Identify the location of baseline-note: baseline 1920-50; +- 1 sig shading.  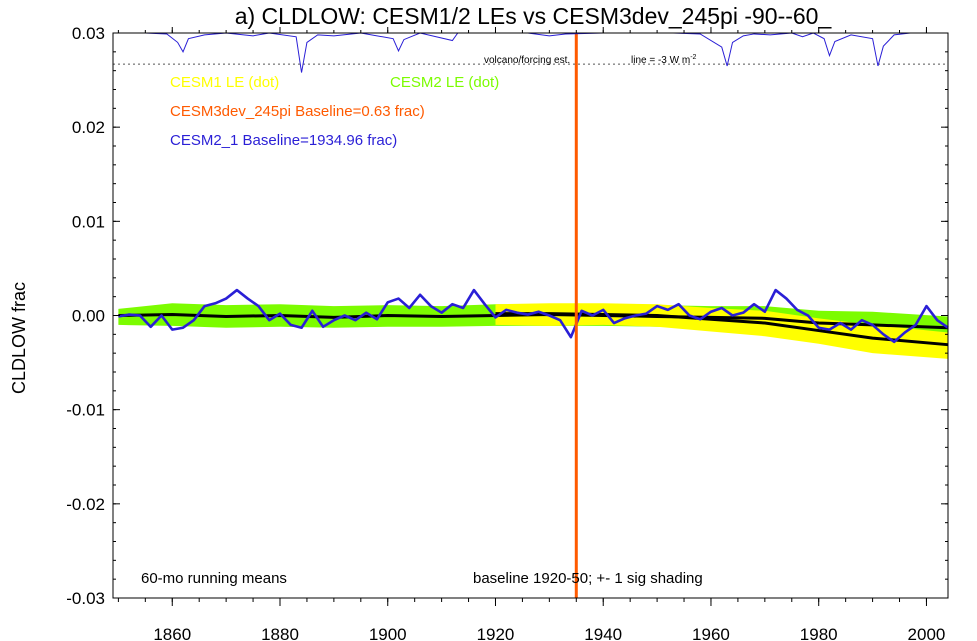
(588, 578).